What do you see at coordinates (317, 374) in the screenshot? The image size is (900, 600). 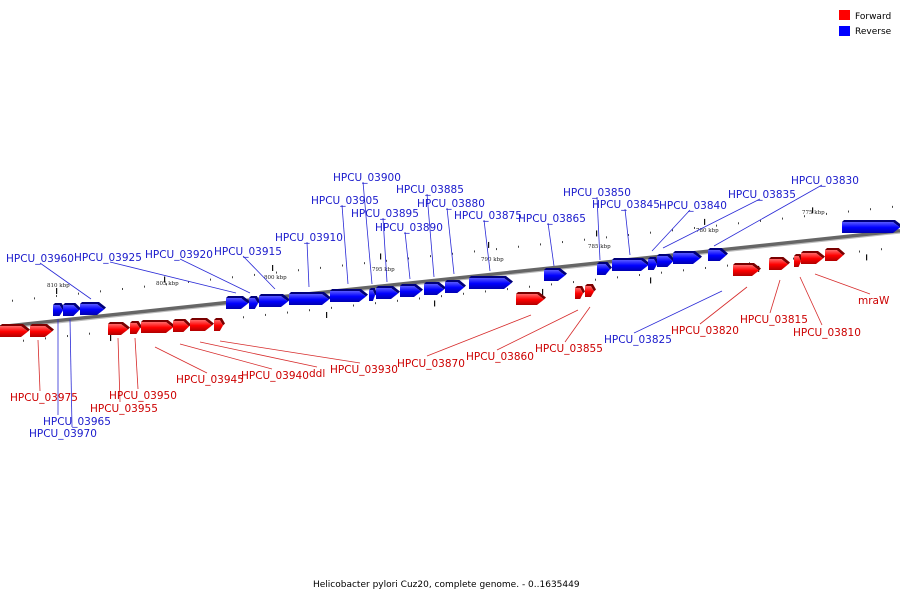 I see `gene-label: ddl` at bounding box center [317, 374].